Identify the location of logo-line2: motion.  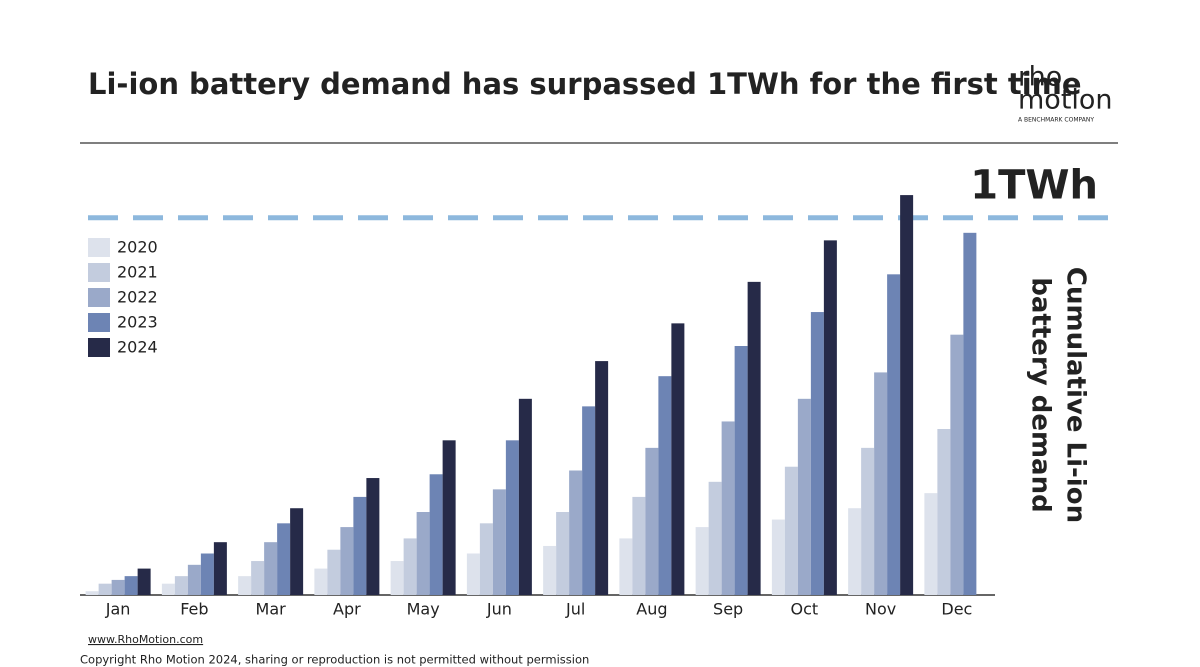
(1065, 100).